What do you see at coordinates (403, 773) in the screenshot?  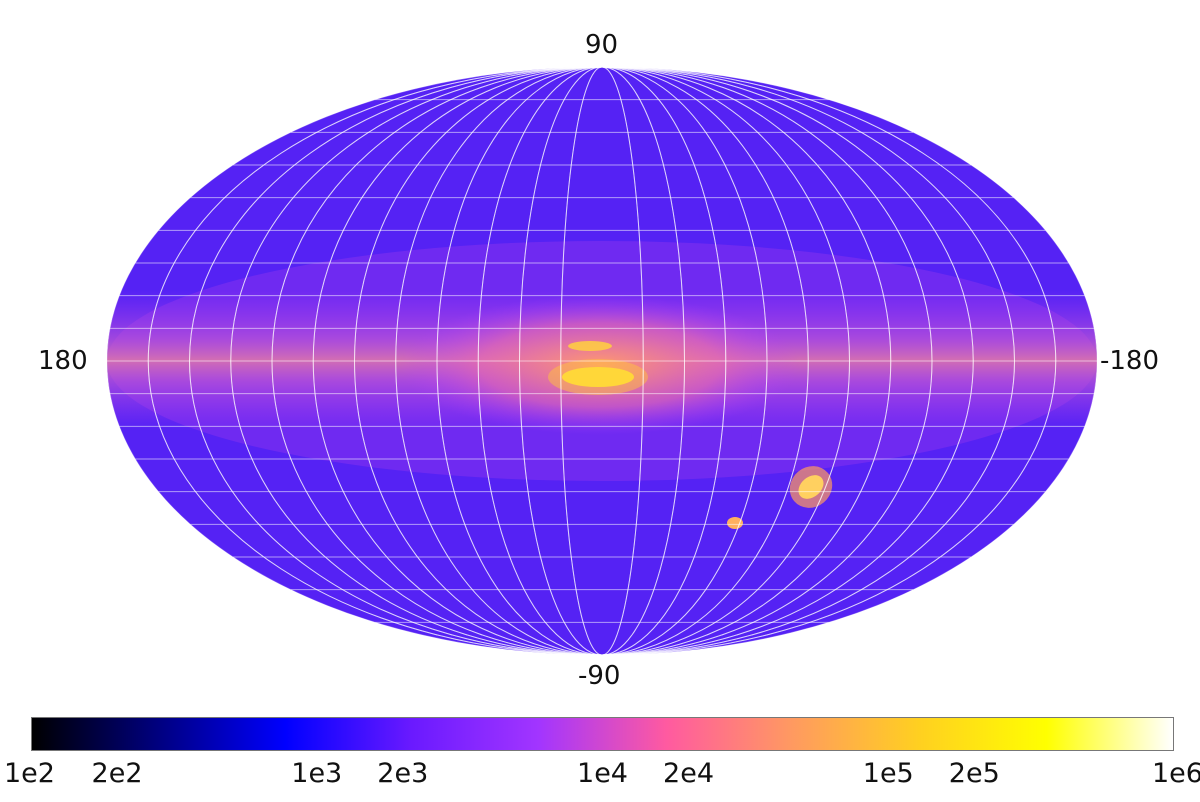 I see `colorbar-tick-label: 2e3` at bounding box center [403, 773].